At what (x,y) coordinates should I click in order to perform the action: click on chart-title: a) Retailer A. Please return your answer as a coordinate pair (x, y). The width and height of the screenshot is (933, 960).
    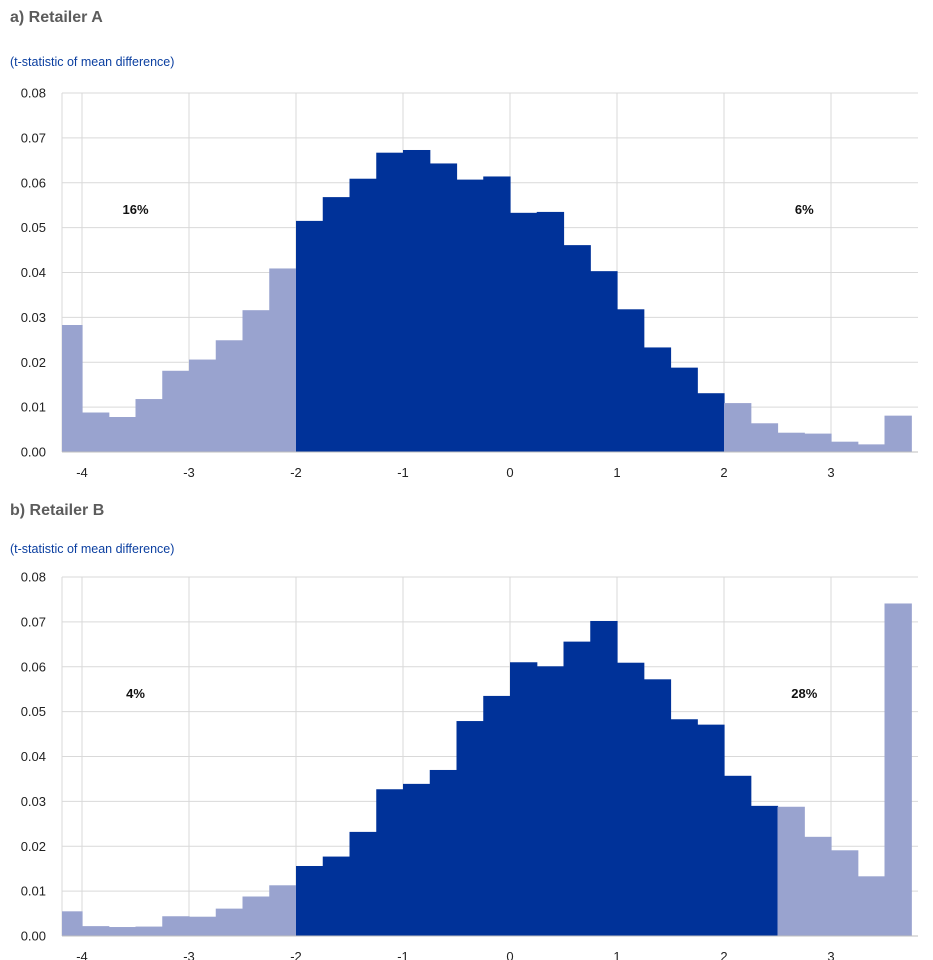
    Looking at the image, I should click on (56, 17).